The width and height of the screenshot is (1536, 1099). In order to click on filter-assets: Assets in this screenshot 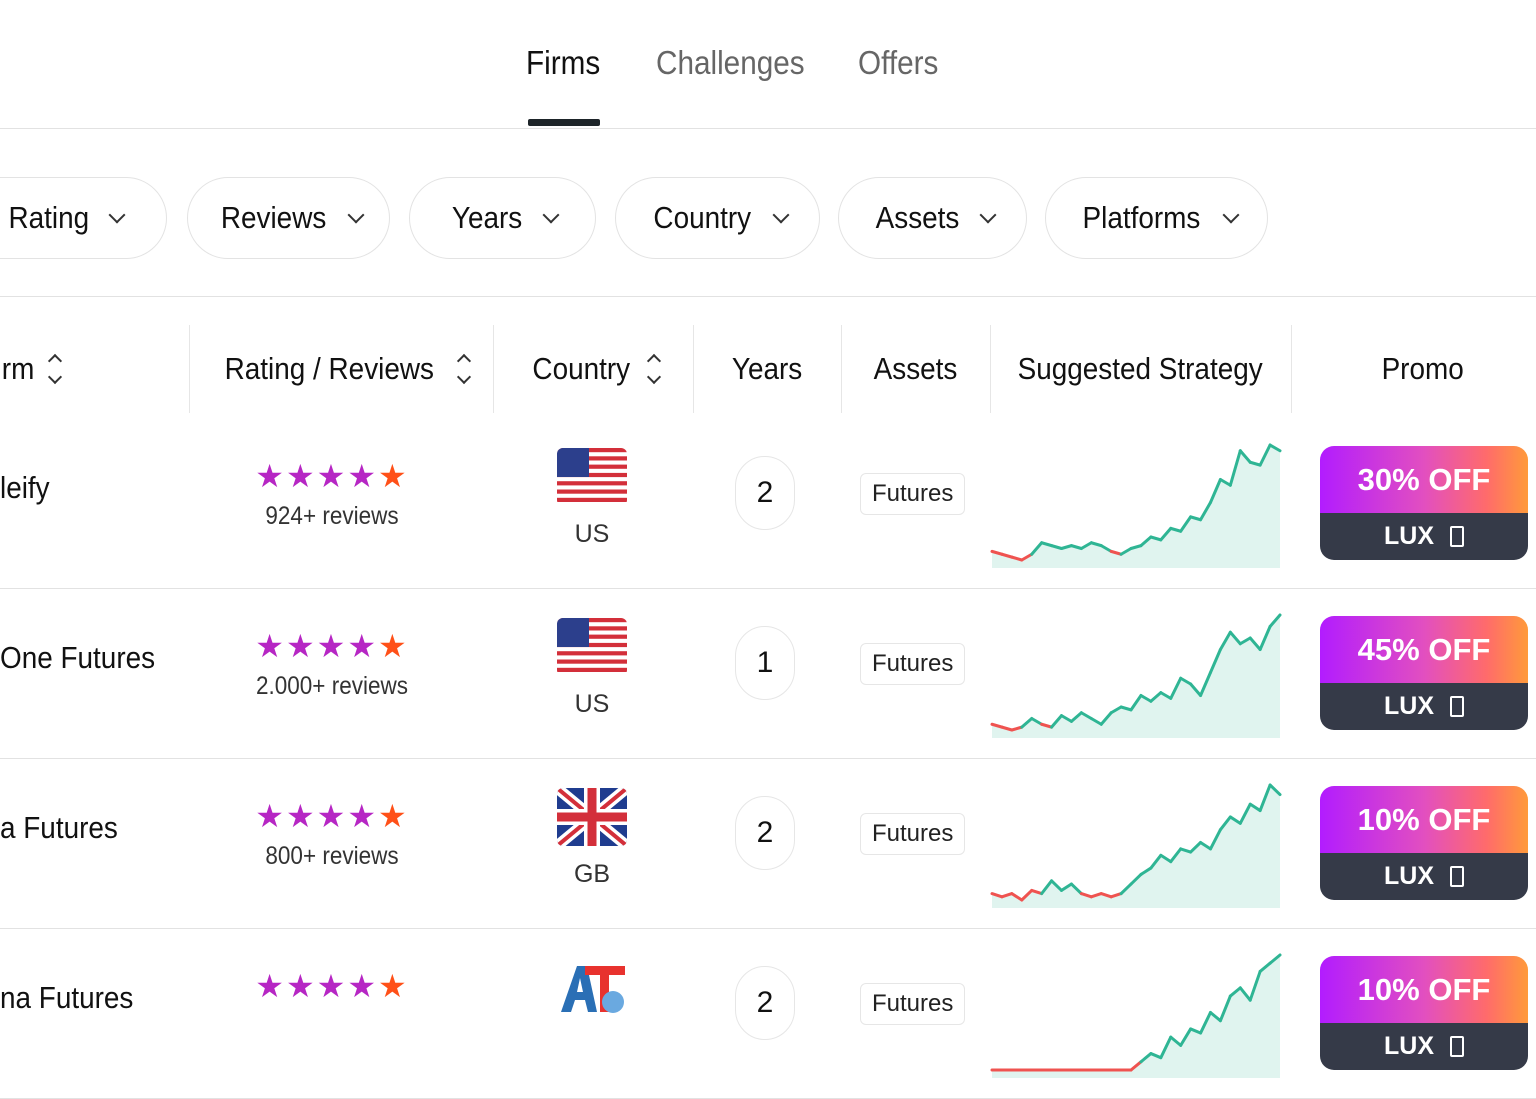, I will do `click(932, 218)`.